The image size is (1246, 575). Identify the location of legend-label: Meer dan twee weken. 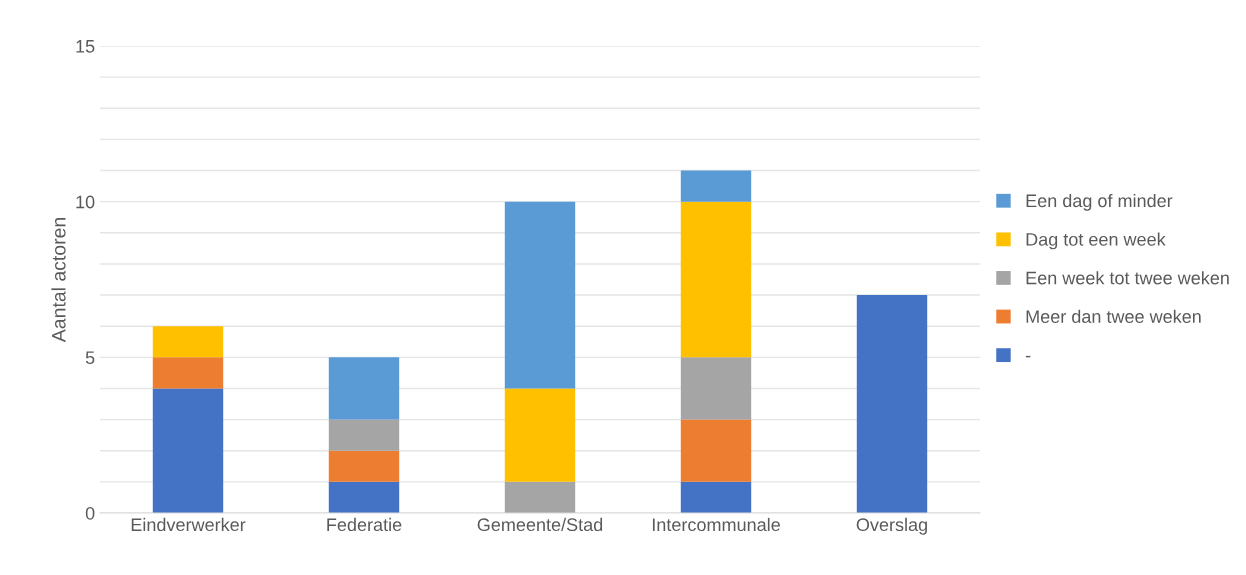
(1113, 316).